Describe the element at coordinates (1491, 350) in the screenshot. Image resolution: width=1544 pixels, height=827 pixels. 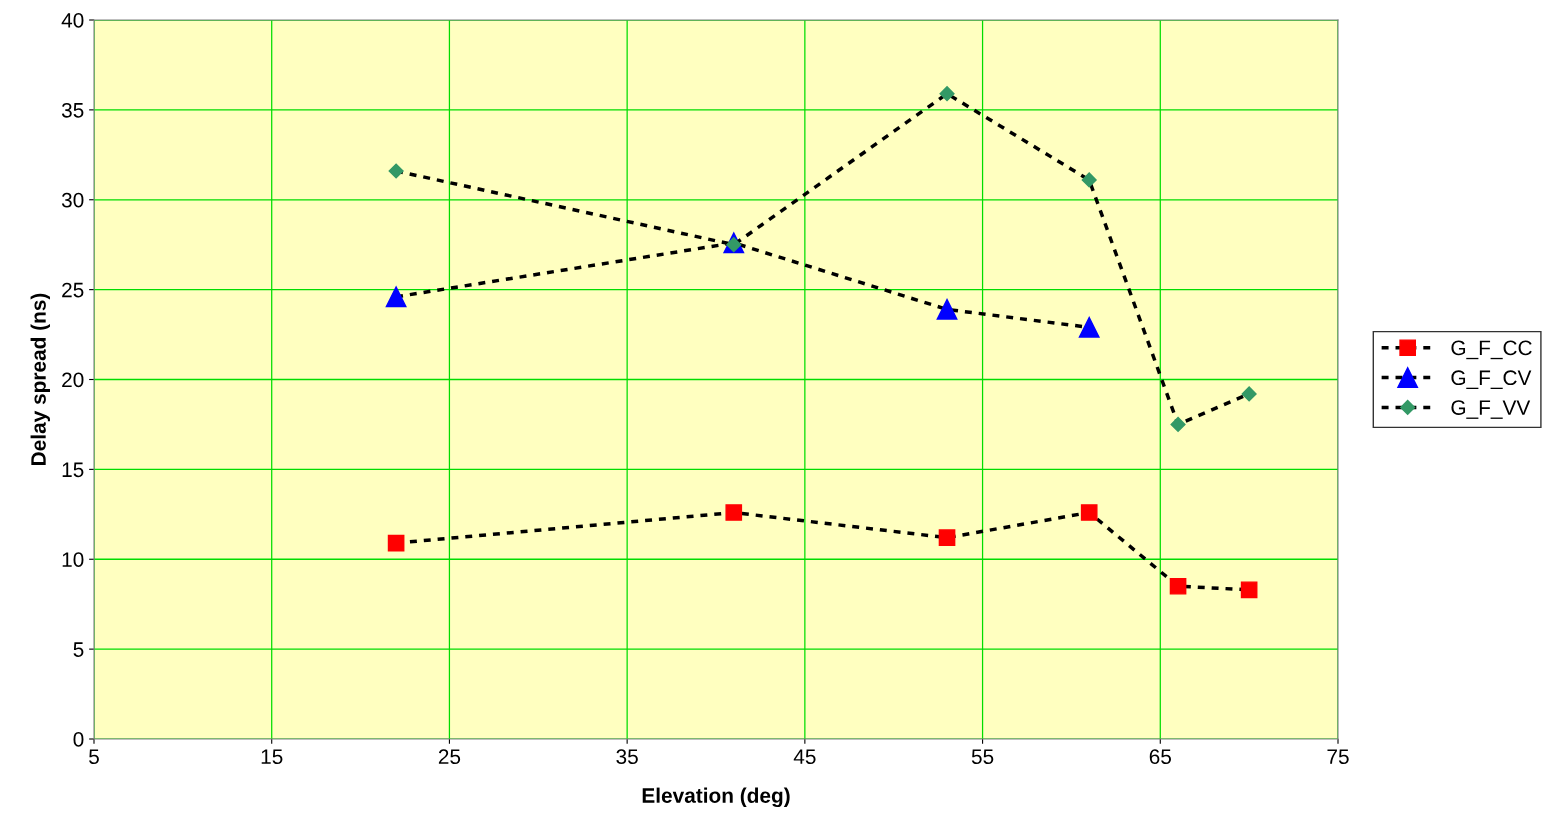
I see `legend-label: G_F_CC` at that location.